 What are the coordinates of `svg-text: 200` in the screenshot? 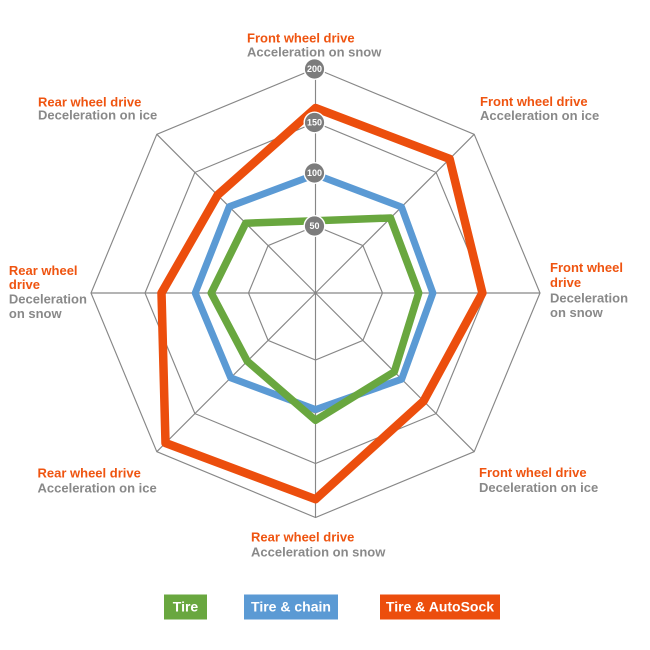 It's located at (314, 69).